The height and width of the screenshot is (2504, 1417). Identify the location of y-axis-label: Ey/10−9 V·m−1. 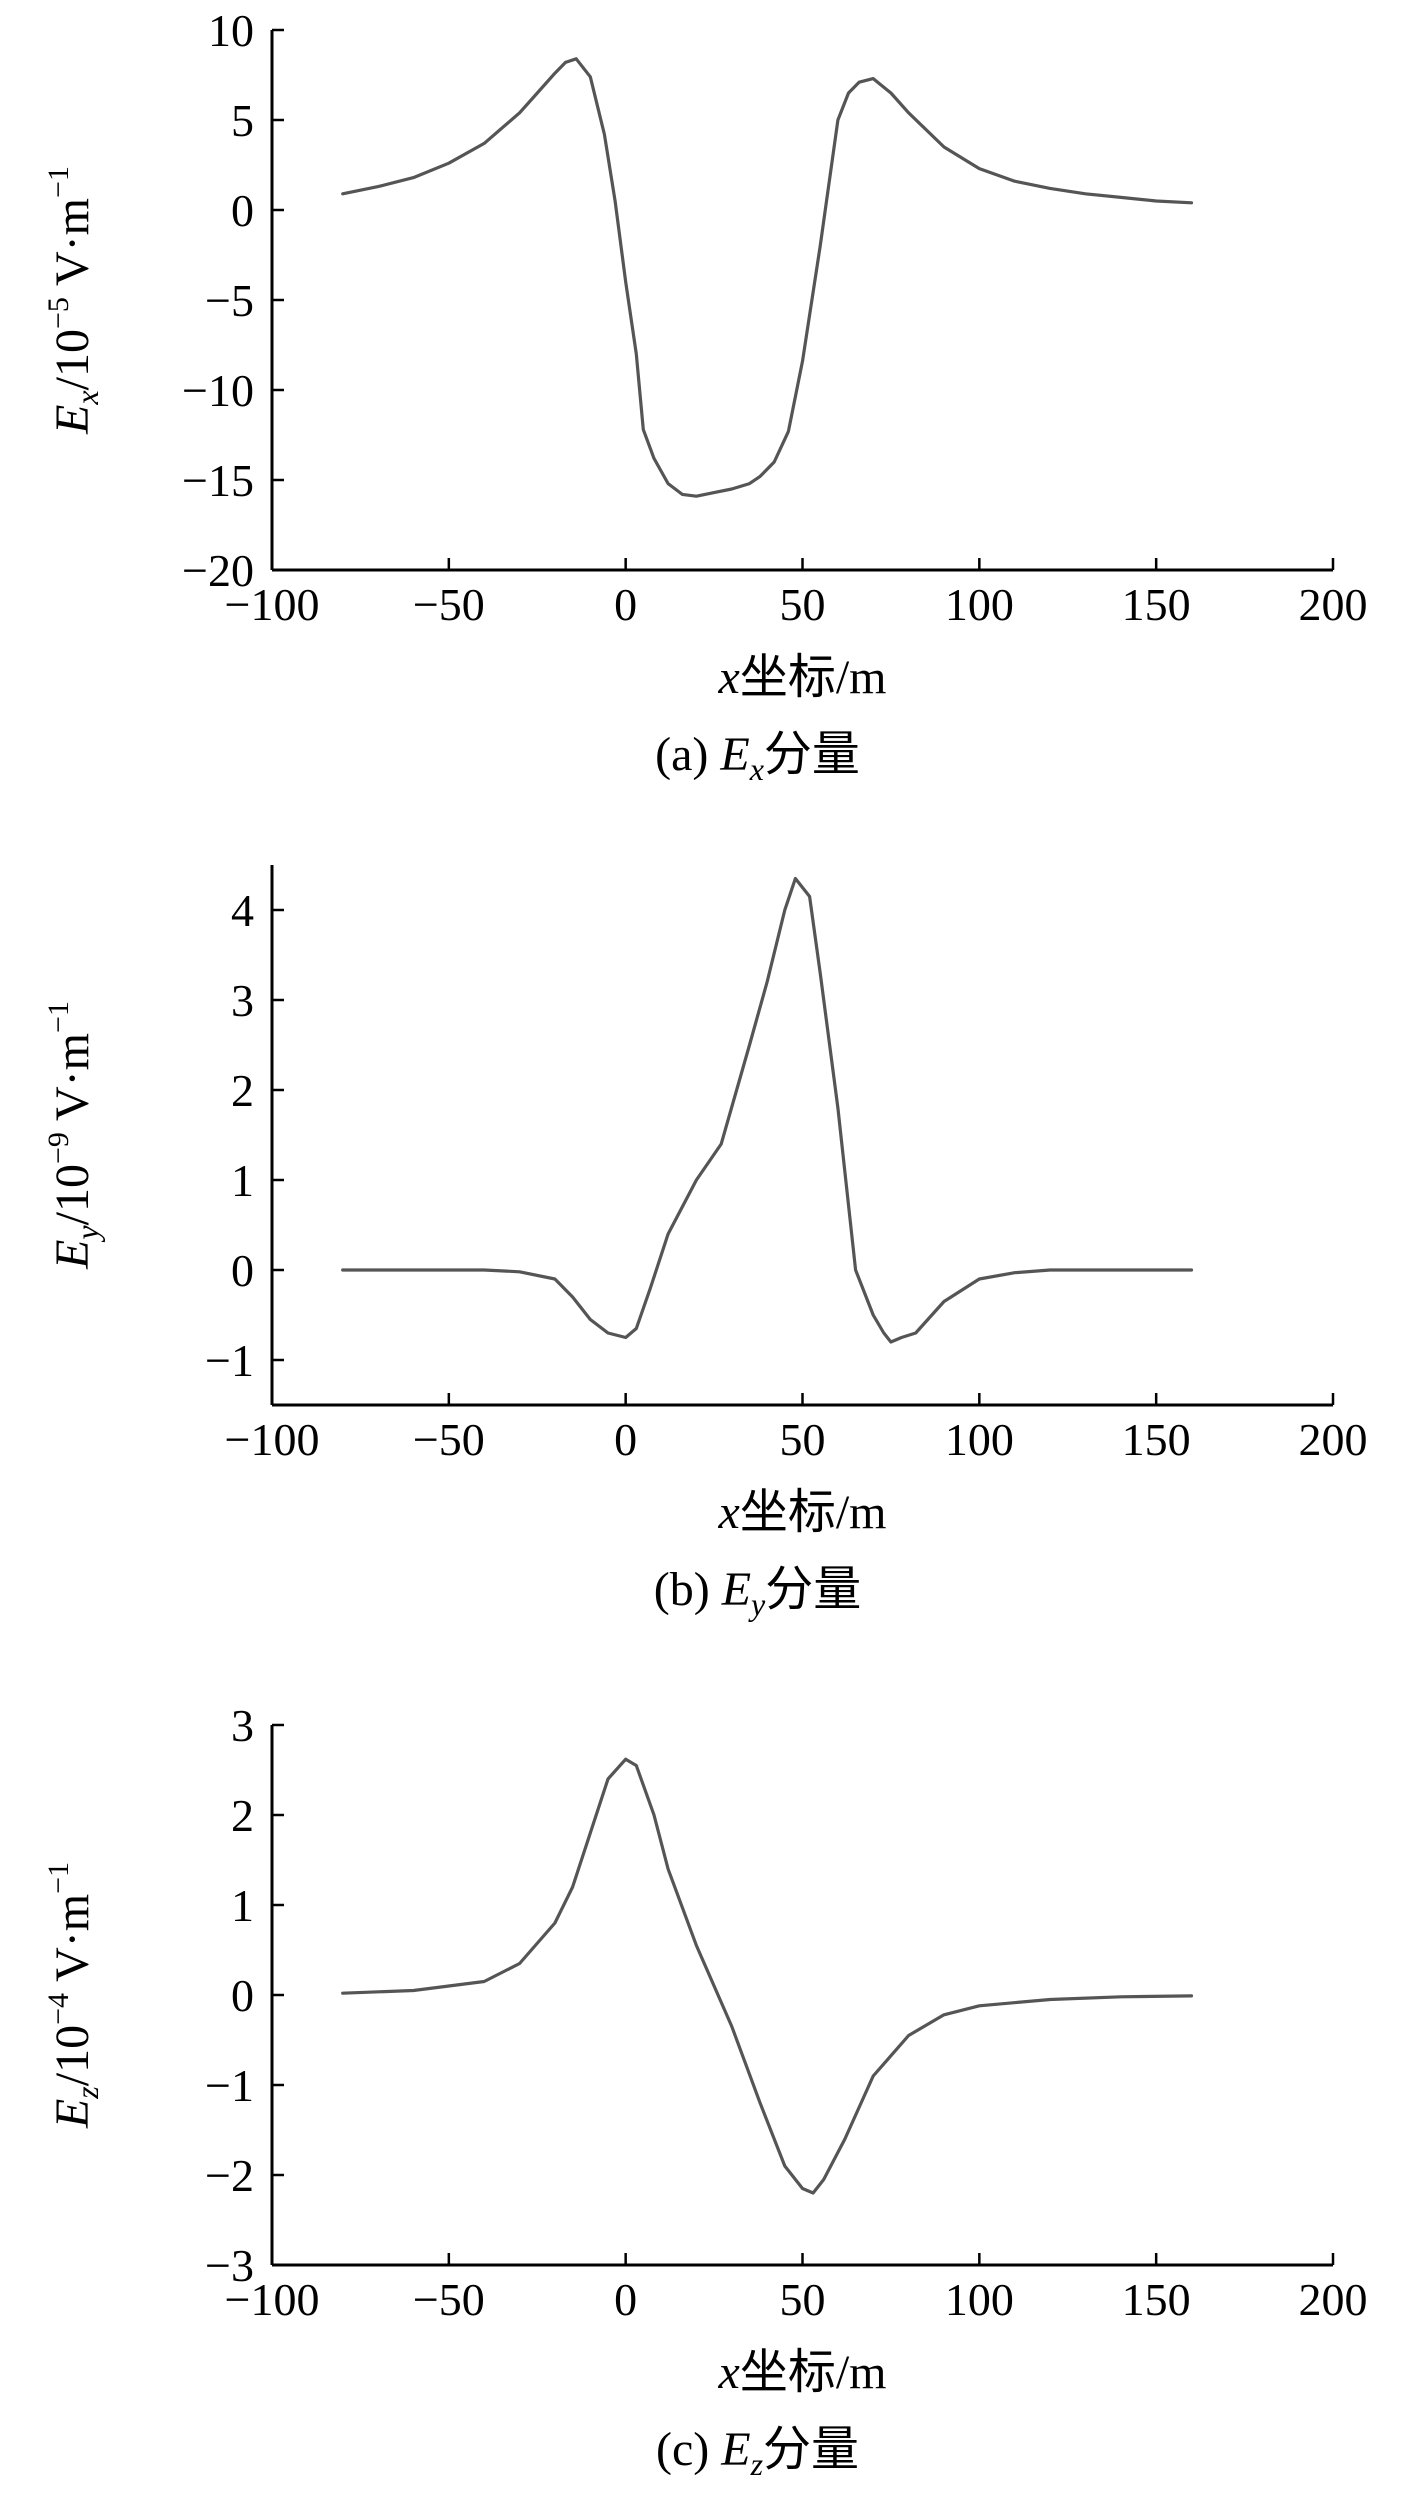
(73, 1135).